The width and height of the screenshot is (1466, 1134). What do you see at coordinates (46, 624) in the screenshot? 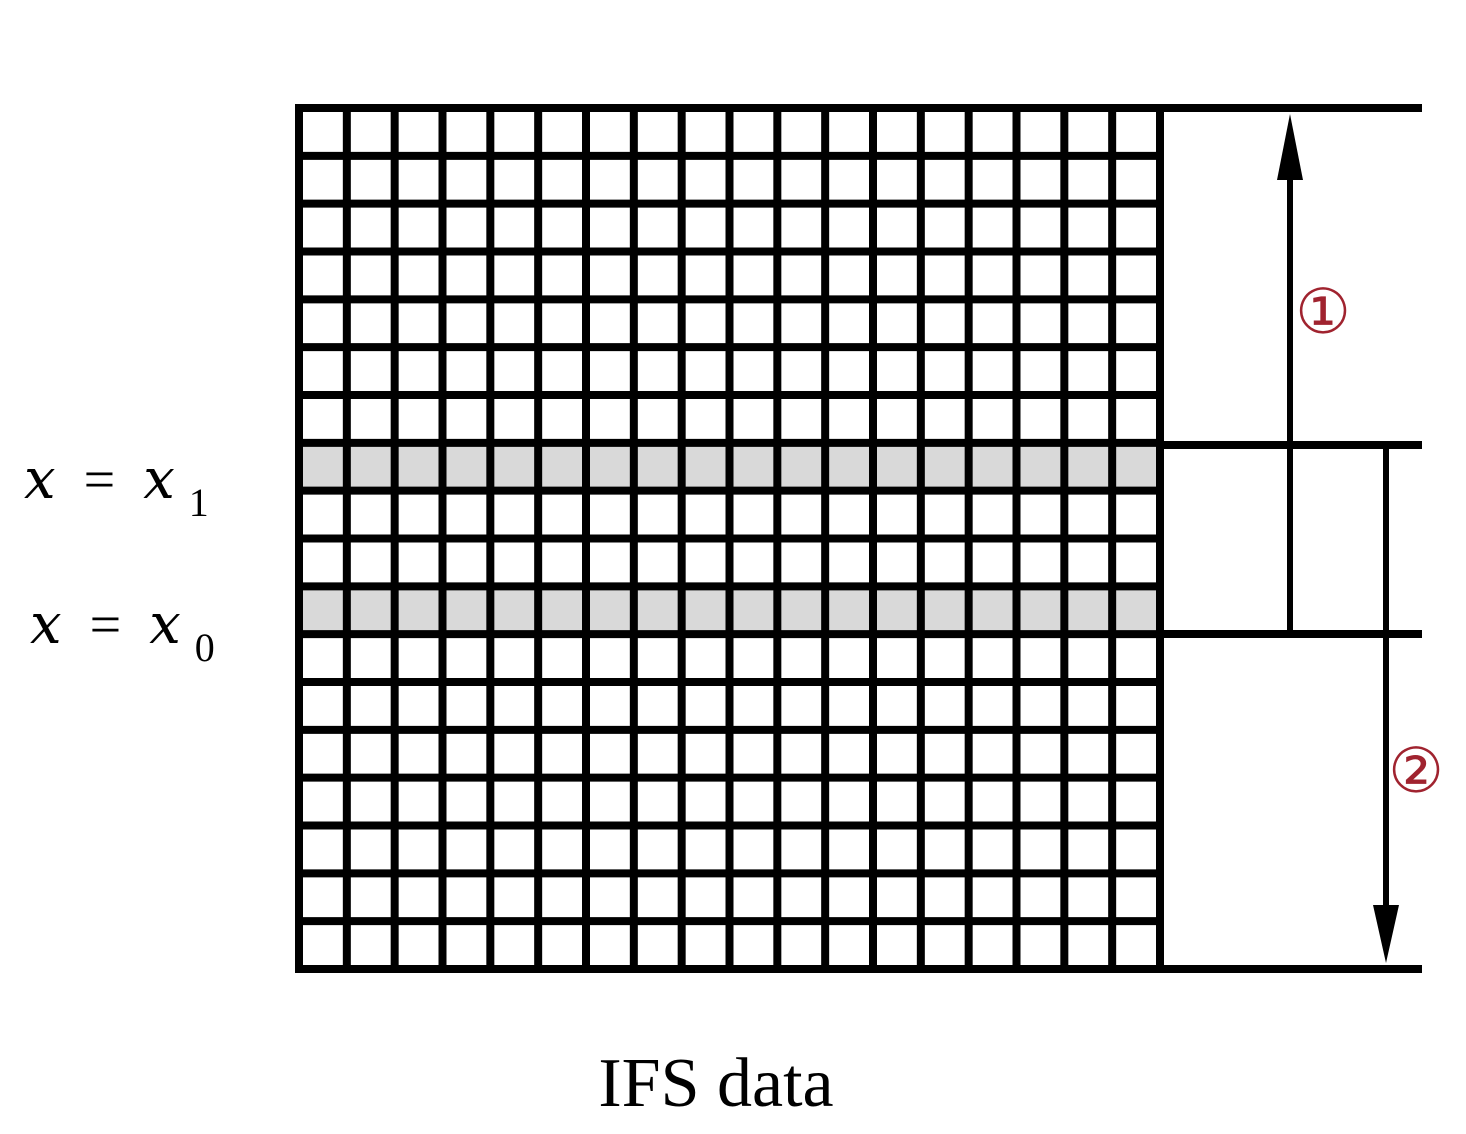
I see `label-x0-var: x` at bounding box center [46, 624].